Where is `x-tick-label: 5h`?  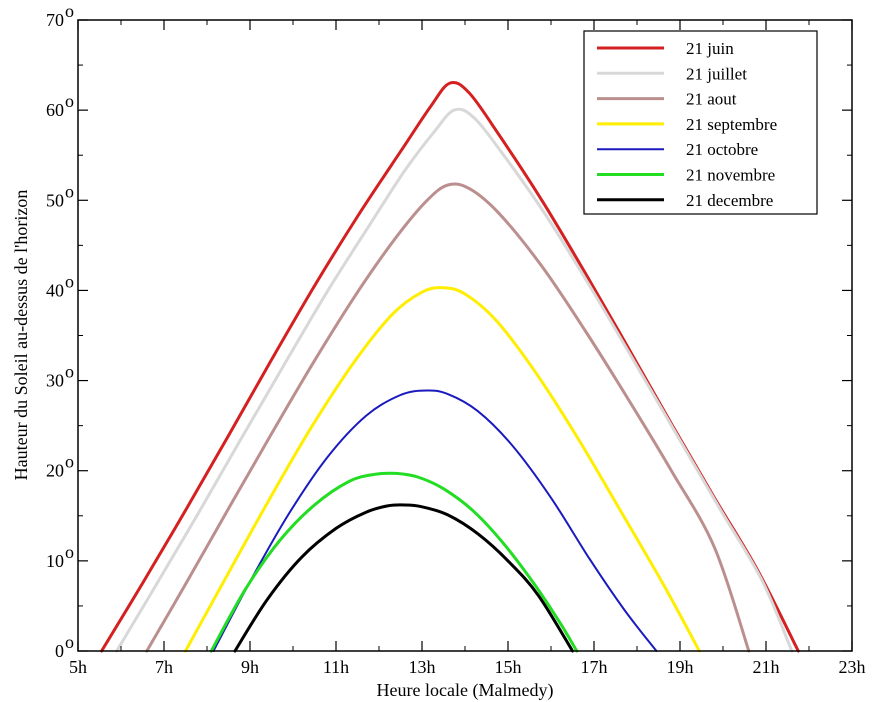
x-tick-label: 5h is located at coordinates (78, 667).